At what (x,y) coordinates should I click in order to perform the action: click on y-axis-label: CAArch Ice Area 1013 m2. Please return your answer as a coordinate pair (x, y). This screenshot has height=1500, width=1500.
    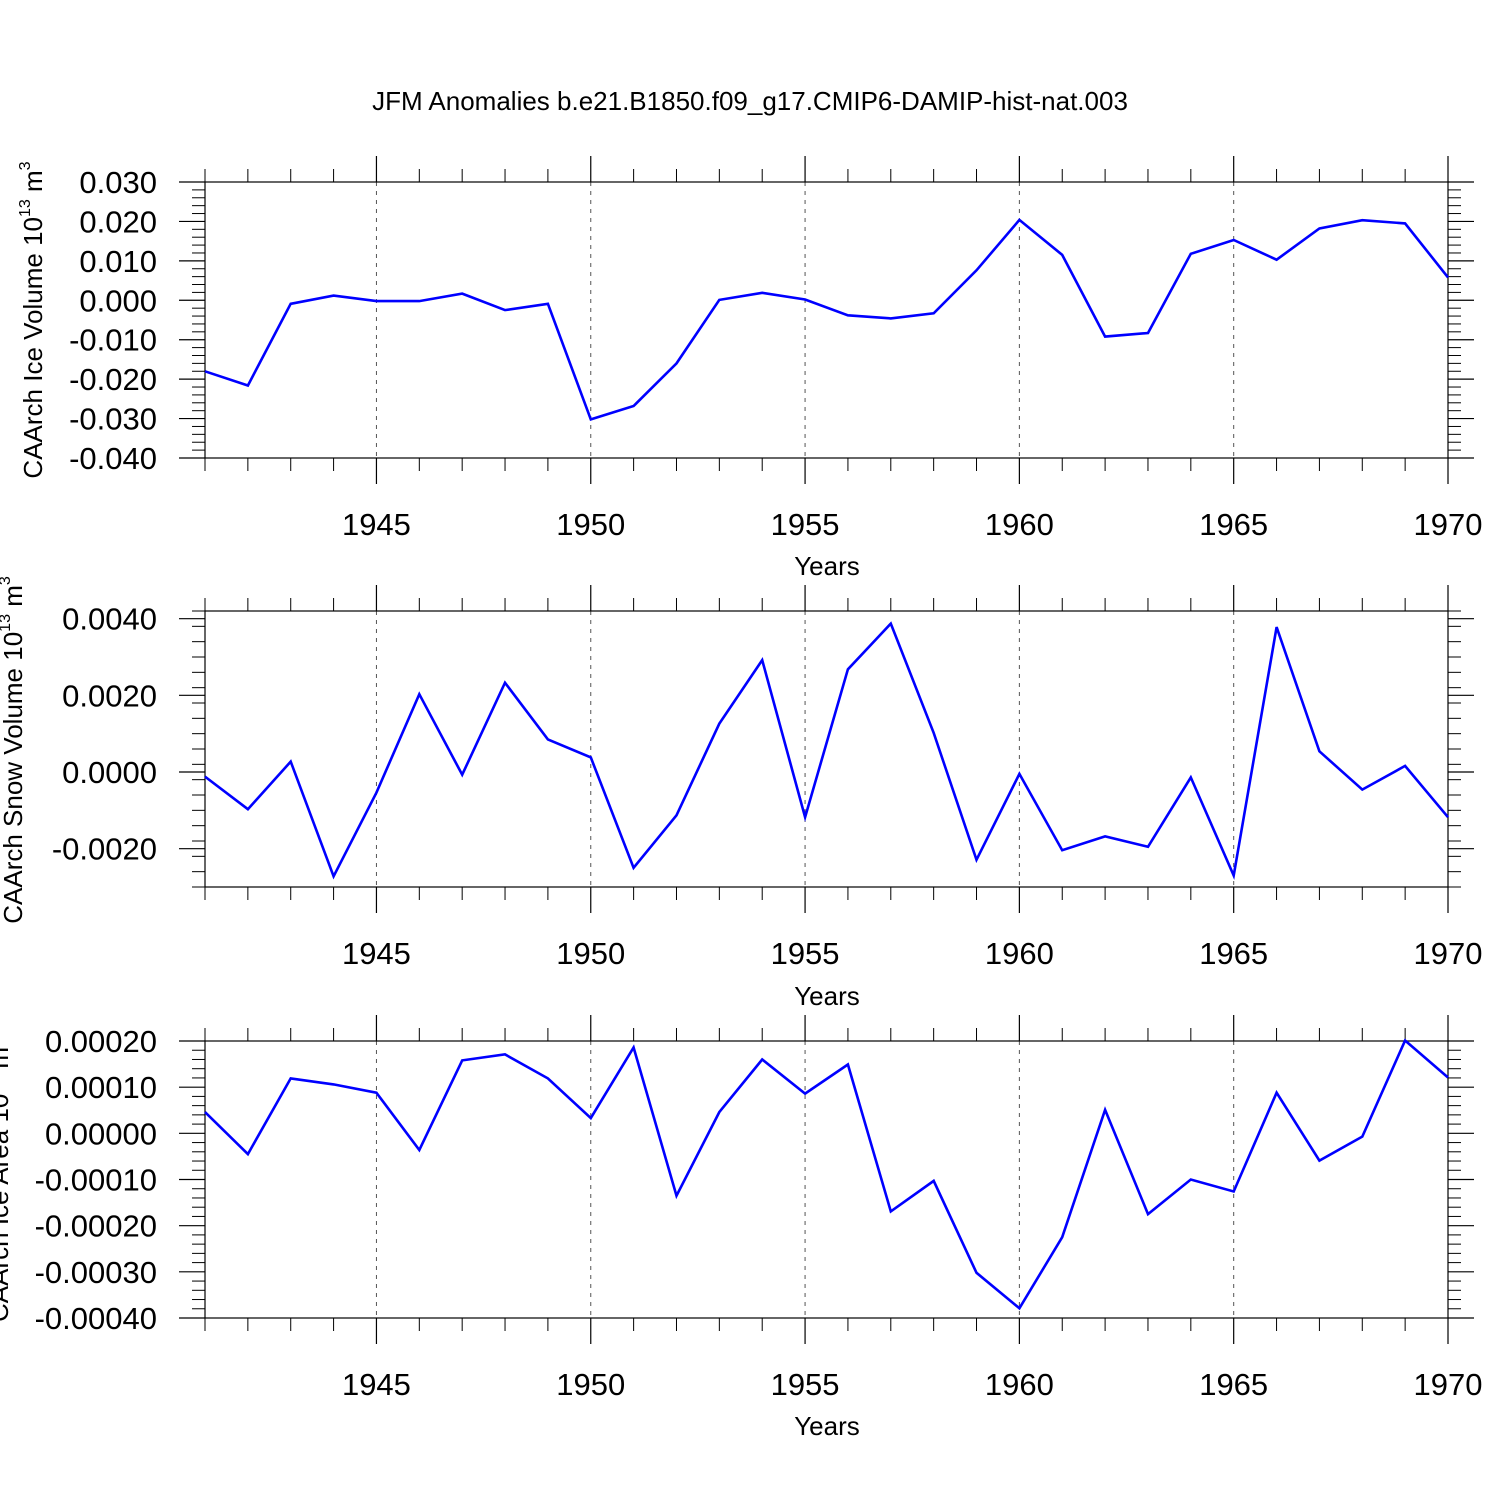
    Looking at the image, I should click on (7, 1180).